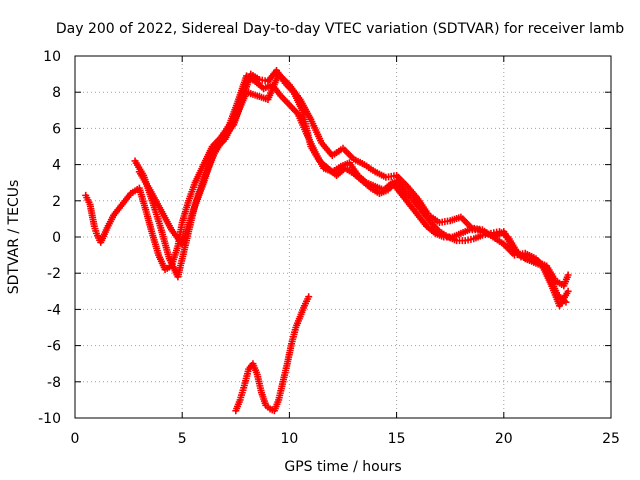 The height and width of the screenshot is (480, 640). I want to click on x-tick-label: 20, so click(504, 439).